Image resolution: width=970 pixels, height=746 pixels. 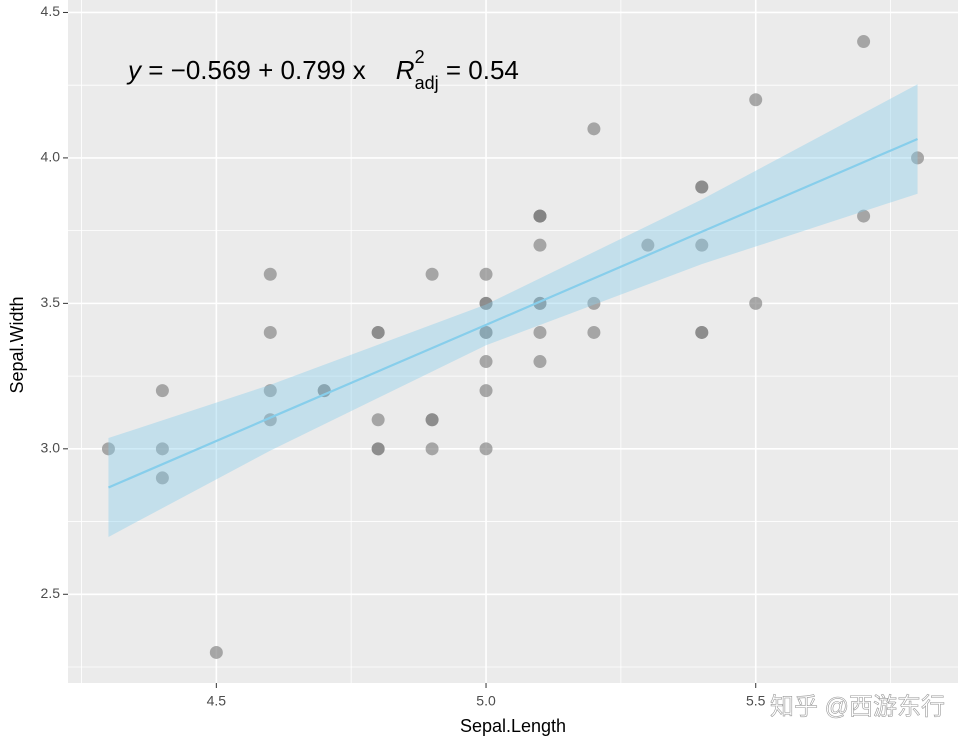 What do you see at coordinates (51, 11) in the screenshot?
I see `y-tick-label: 4.5` at bounding box center [51, 11].